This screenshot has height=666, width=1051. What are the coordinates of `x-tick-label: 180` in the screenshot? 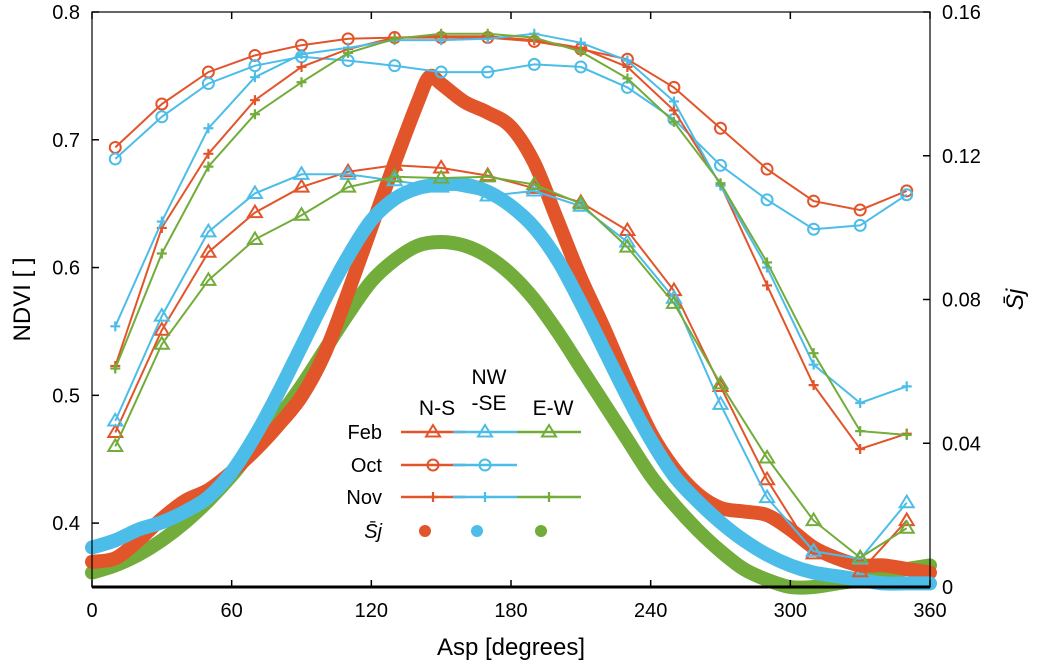 It's located at (510, 611).